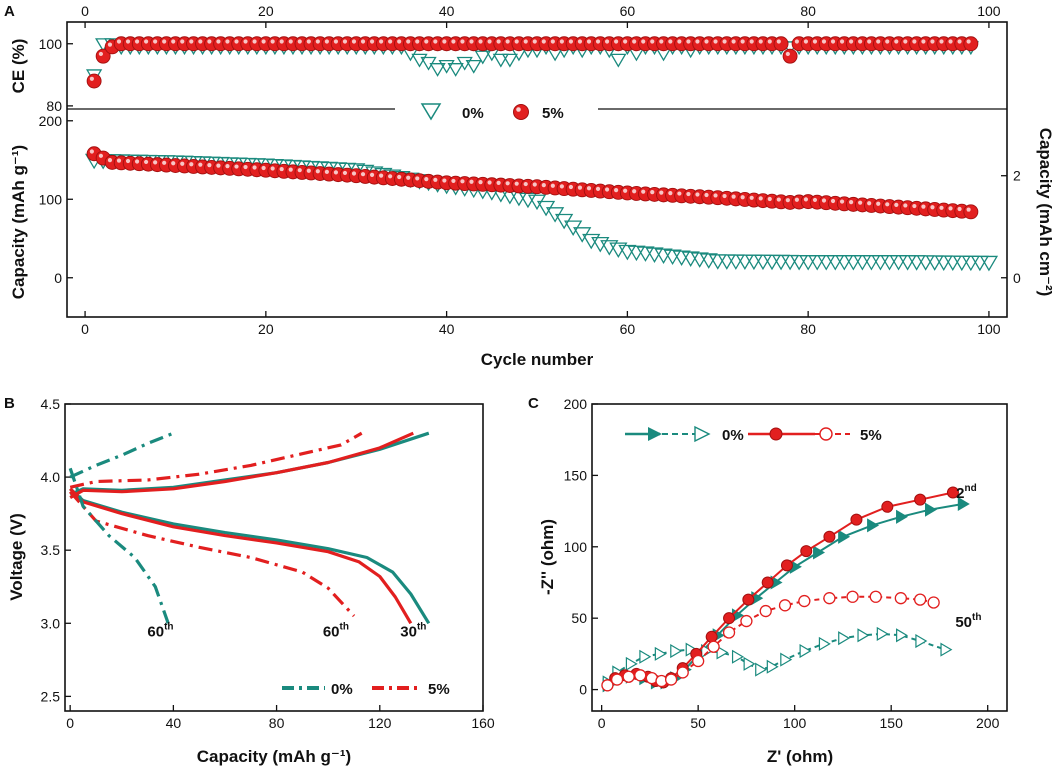  What do you see at coordinates (892, 723) in the screenshot?
I see `tick-label: 150` at bounding box center [892, 723].